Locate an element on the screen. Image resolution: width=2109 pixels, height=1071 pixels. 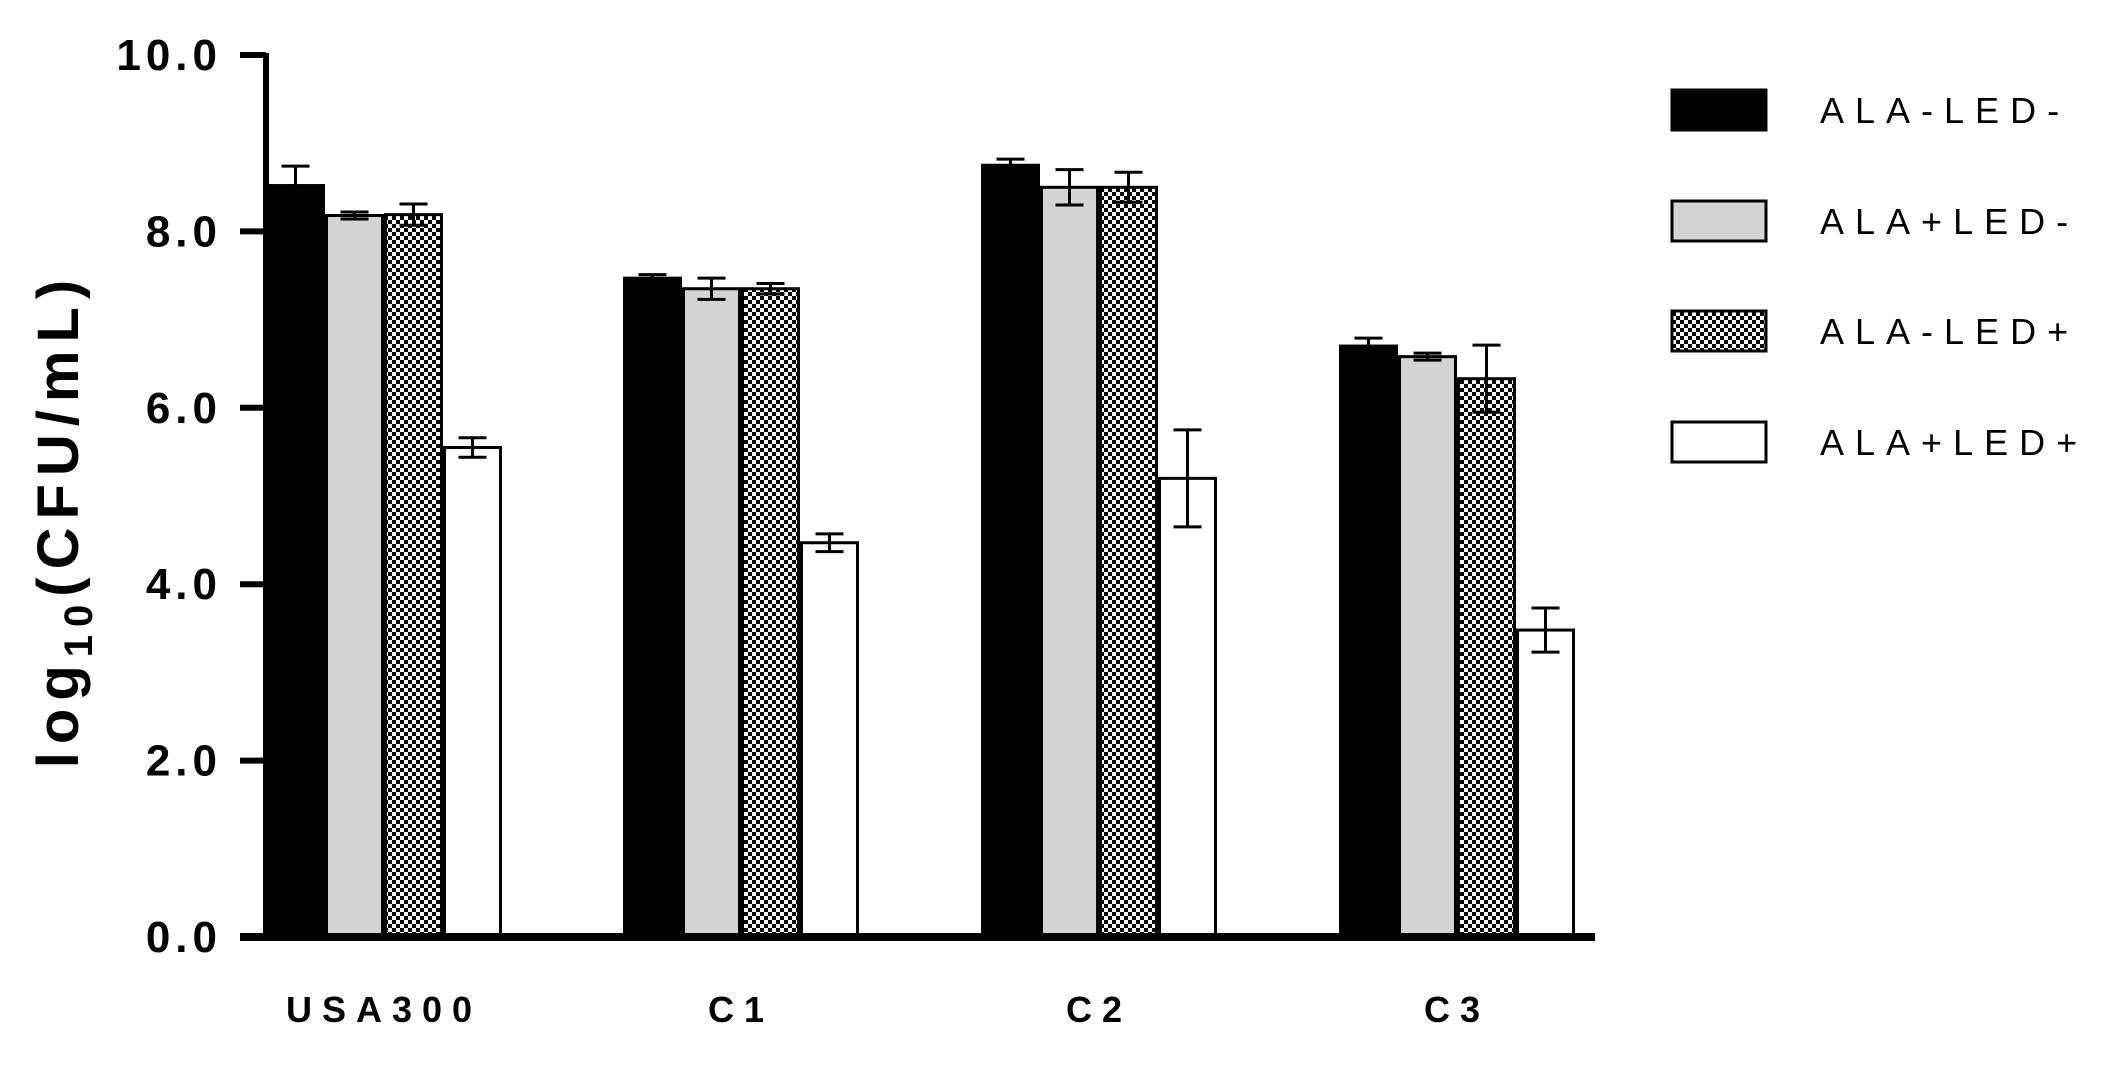
y-axis-label: log10(CFU/mL) is located at coordinates (63, 520).